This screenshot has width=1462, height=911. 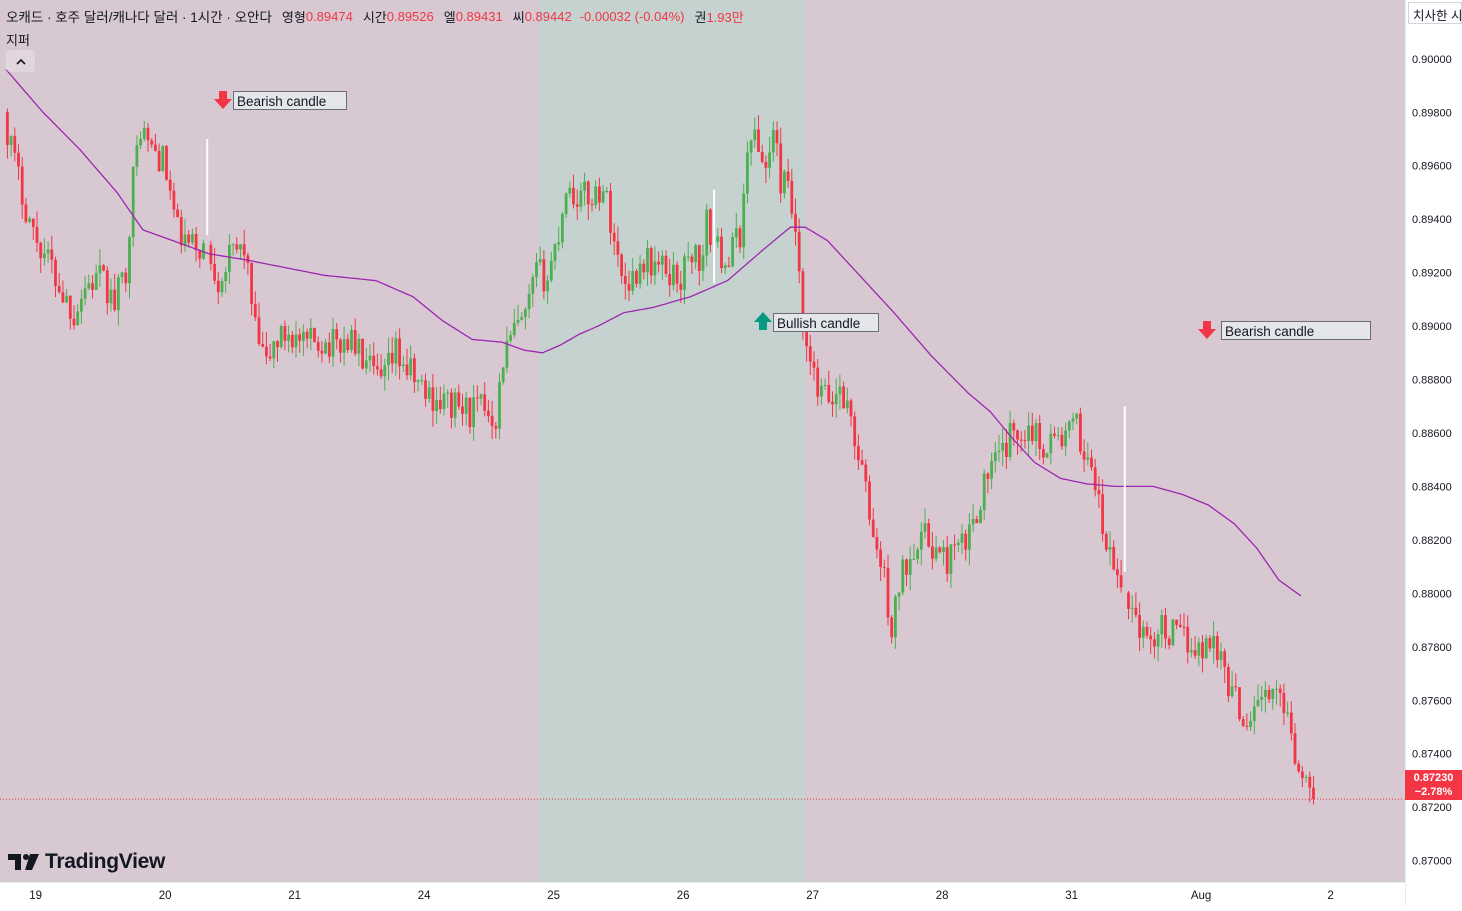 I want to click on price-axis, so click(x=1433, y=453).